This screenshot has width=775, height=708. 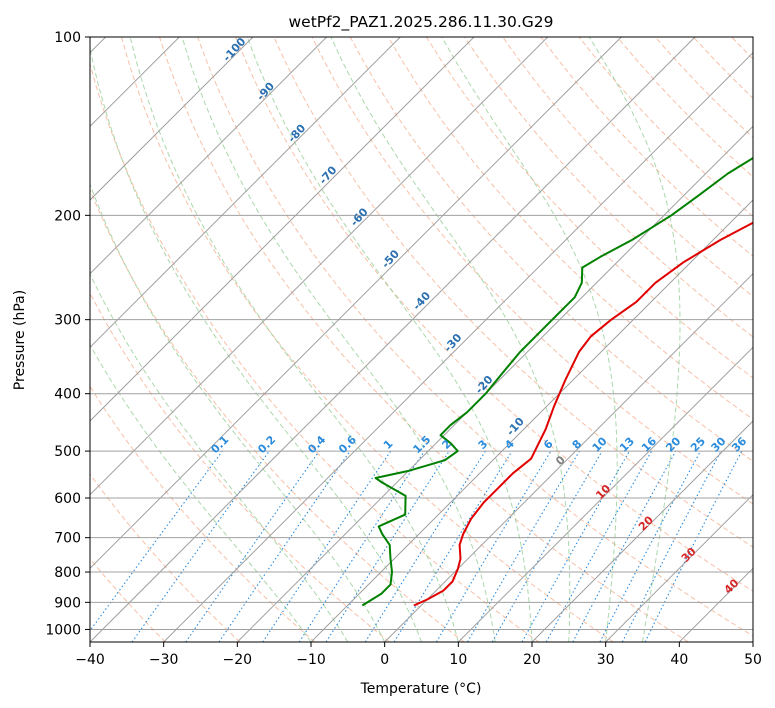 I want to click on x-tick-label: 20, so click(x=532, y=660).